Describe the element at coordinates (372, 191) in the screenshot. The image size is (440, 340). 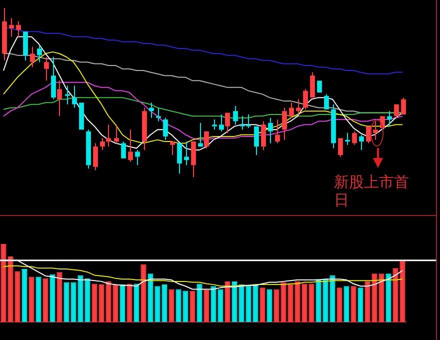
I see `annotation: 新股上市首日` at that location.